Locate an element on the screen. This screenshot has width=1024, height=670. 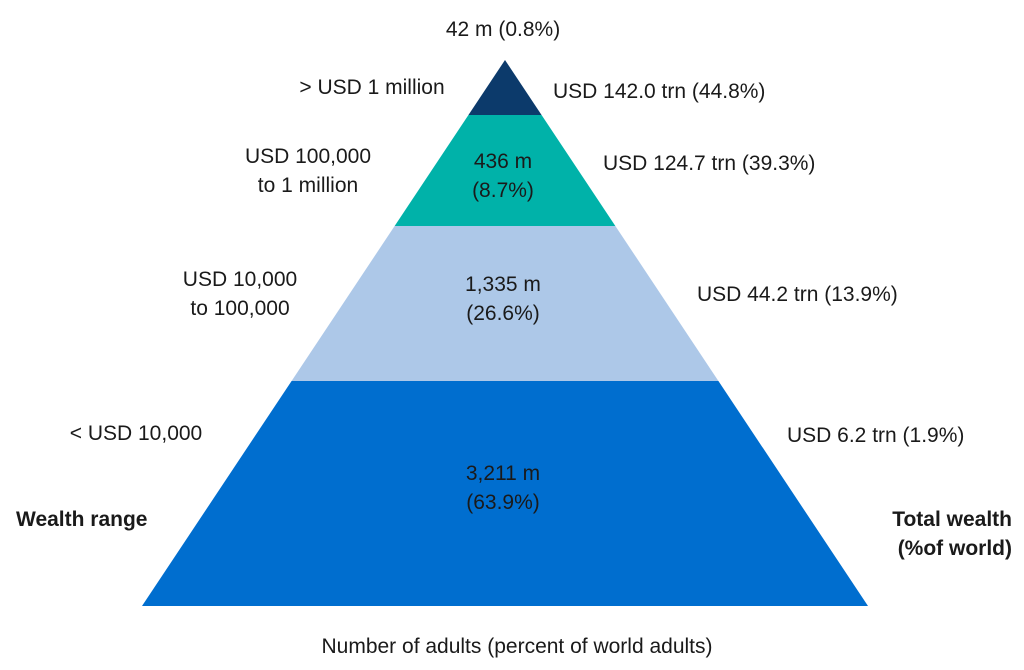
total-wealth-label: USD 124.7 trn (39.3%) is located at coordinates (709, 163).